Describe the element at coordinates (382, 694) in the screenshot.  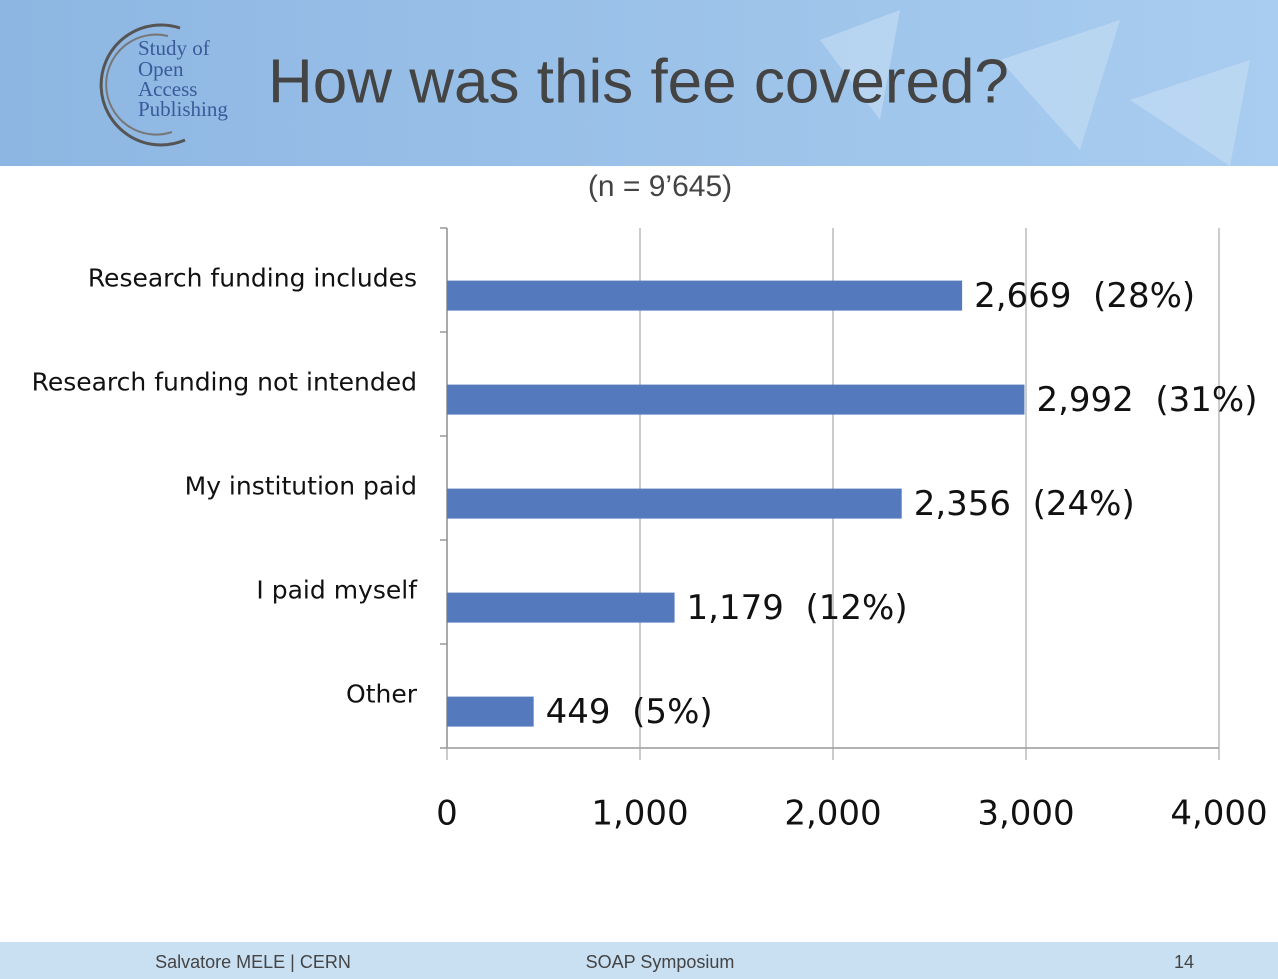
I see `y-tick-label: Other` at that location.